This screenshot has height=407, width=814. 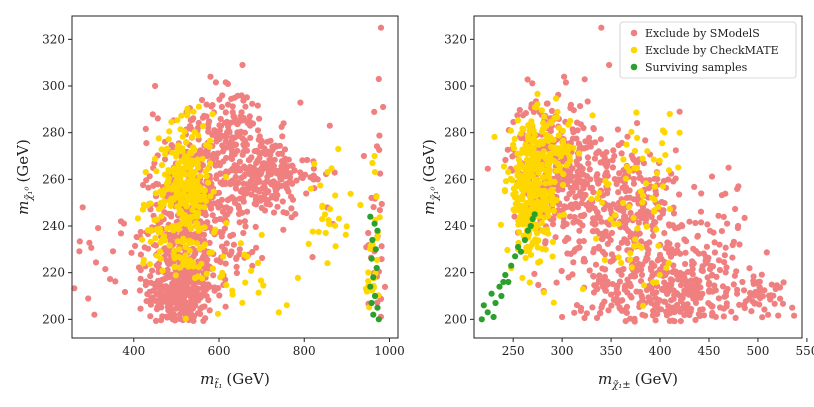 What do you see at coordinates (634, 67) in the screenshot?
I see `legend-marker-surviving` at bounding box center [634, 67].